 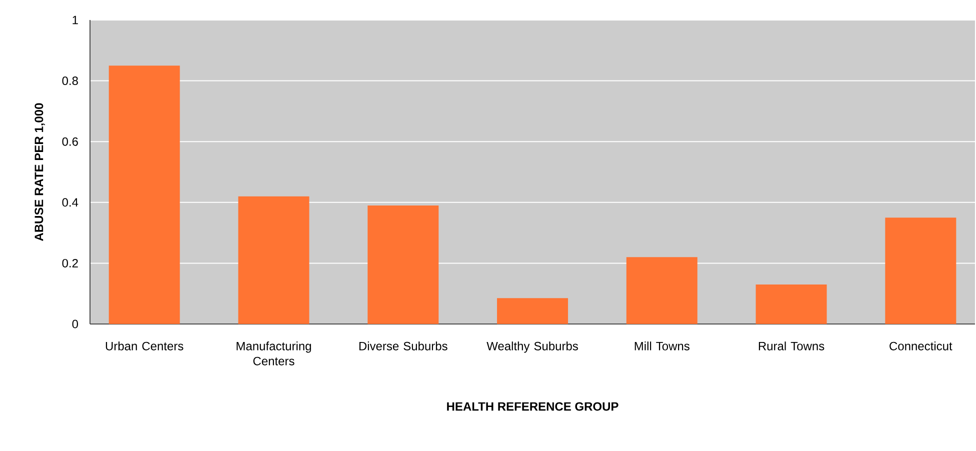 I want to click on y-tick-label: 0.2, so click(x=70, y=263).